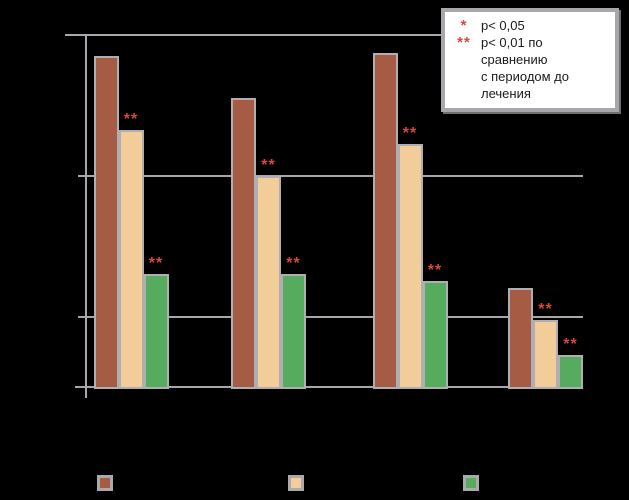 The image size is (629, 500). I want to click on legend-text: p< 0,05, so click(503, 25).